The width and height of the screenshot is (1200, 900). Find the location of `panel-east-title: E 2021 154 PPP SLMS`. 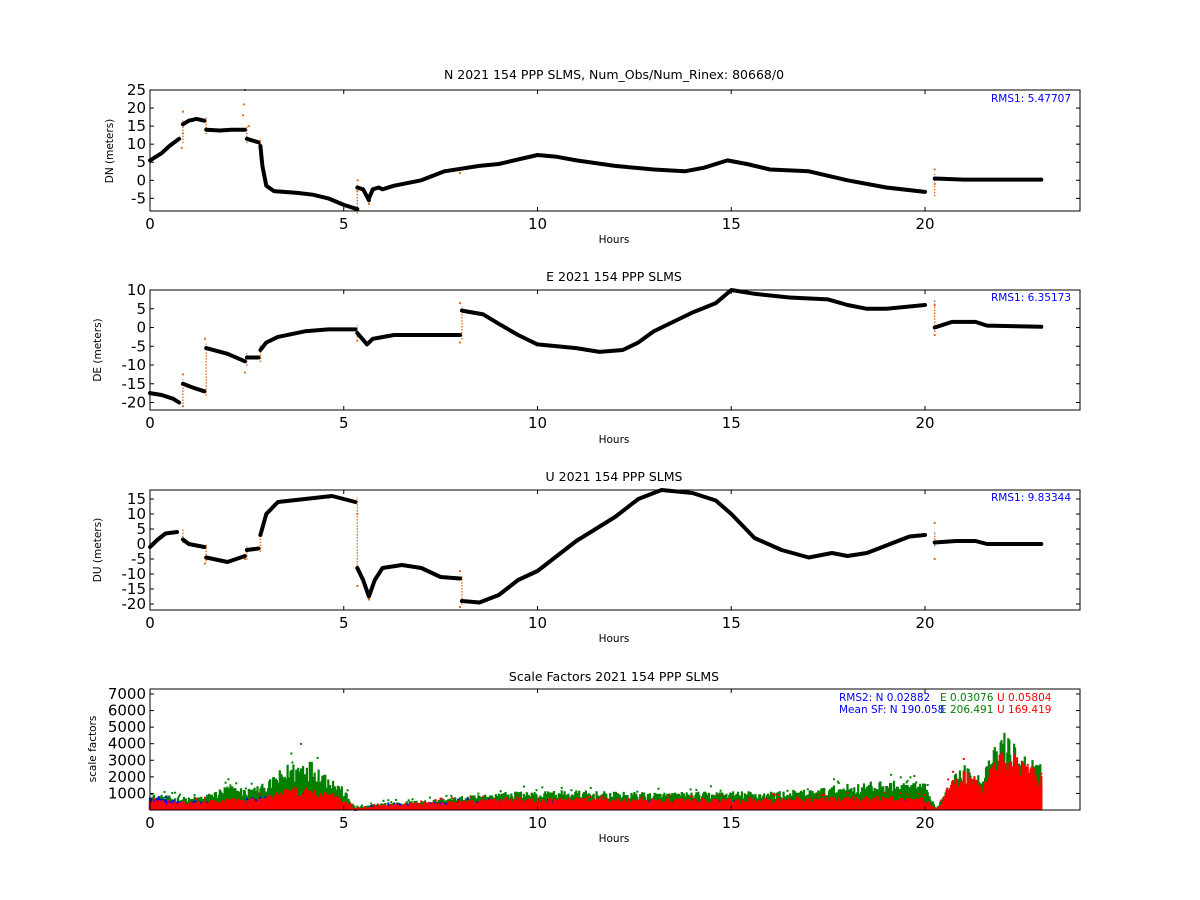

panel-east-title: E 2021 154 PPP SLMS is located at coordinates (614, 276).